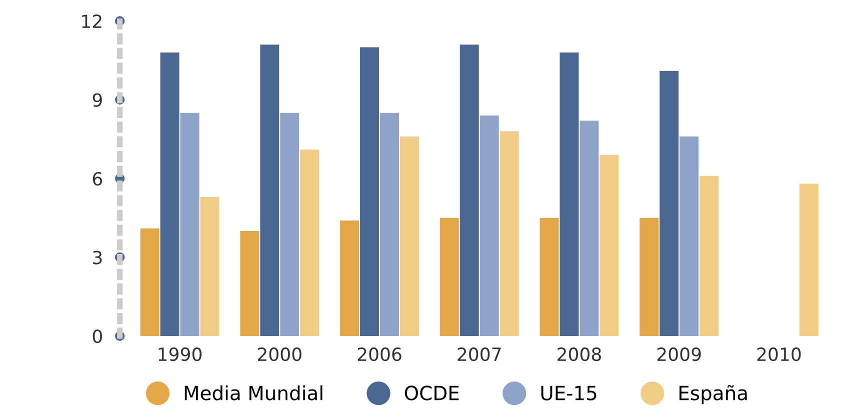  Describe the element at coordinates (679, 354) in the screenshot. I see `x-tick-label: 2009` at that location.